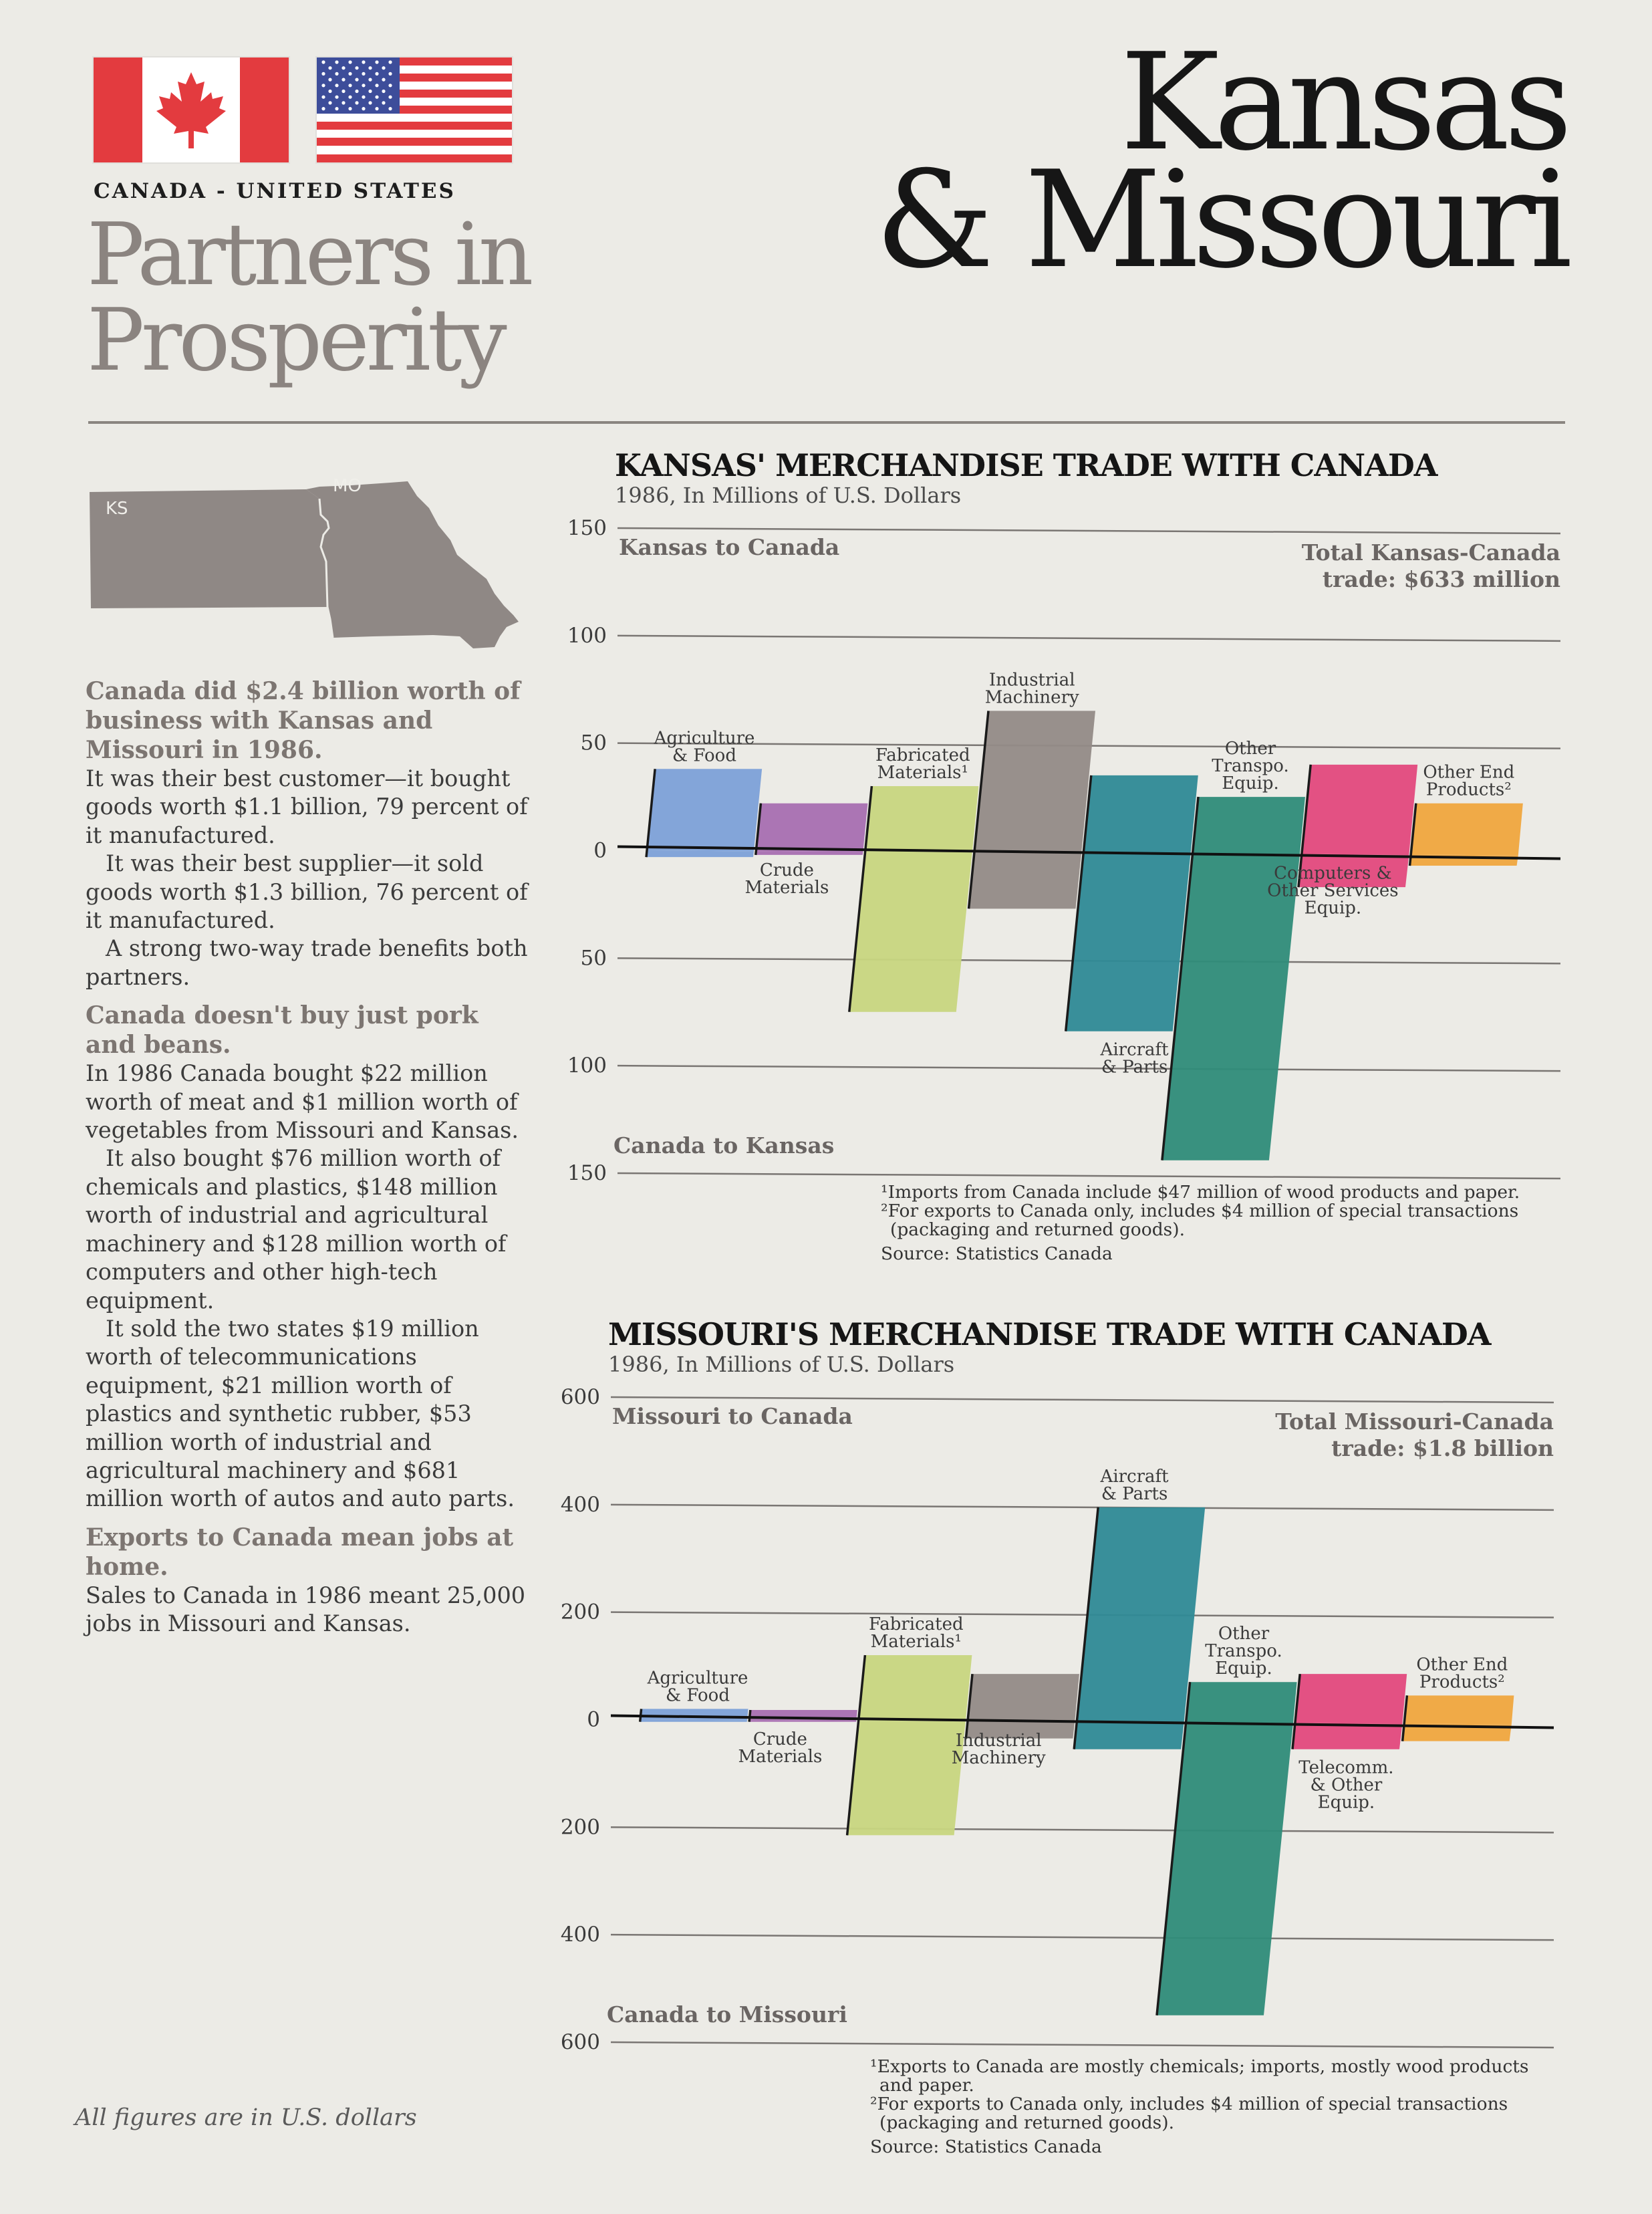 The height and width of the screenshot is (2214, 1652). Describe the element at coordinates (297, 340) in the screenshot. I see `brand-title-line-2: Prosperity` at that location.